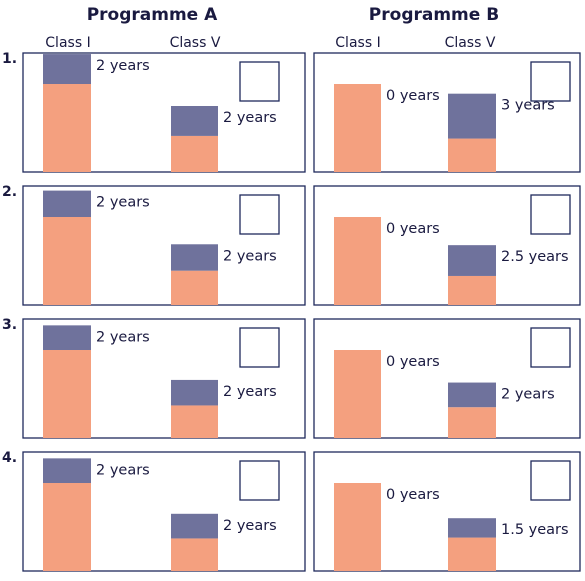  I want to click on class-v-duration-label: 2.5 years, so click(535, 257).